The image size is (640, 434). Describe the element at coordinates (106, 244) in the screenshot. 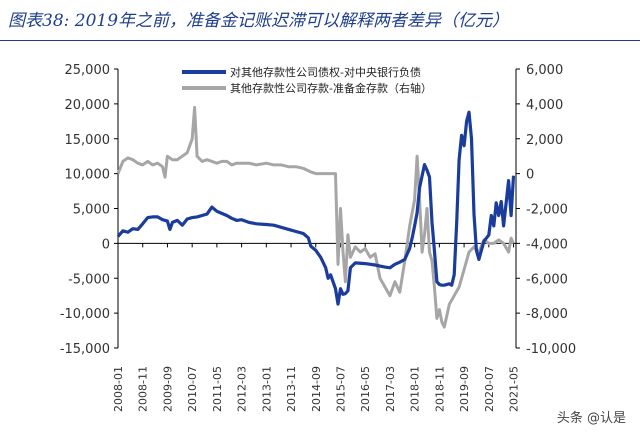

I see `left-tick-label: 0` at that location.